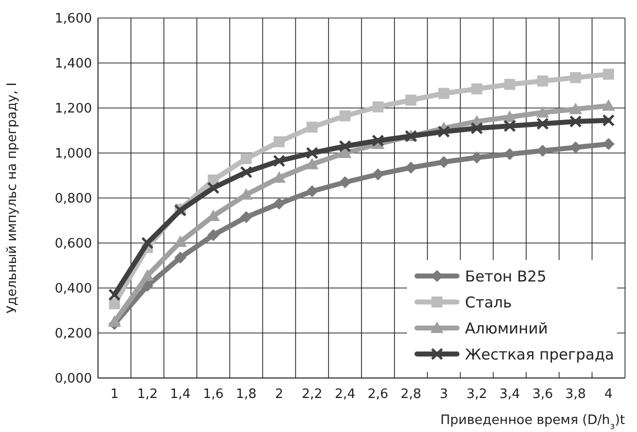 The height and width of the screenshot is (432, 637). What do you see at coordinates (378, 394) in the screenshot?
I see `x-tick-label: 2,6` at bounding box center [378, 394].